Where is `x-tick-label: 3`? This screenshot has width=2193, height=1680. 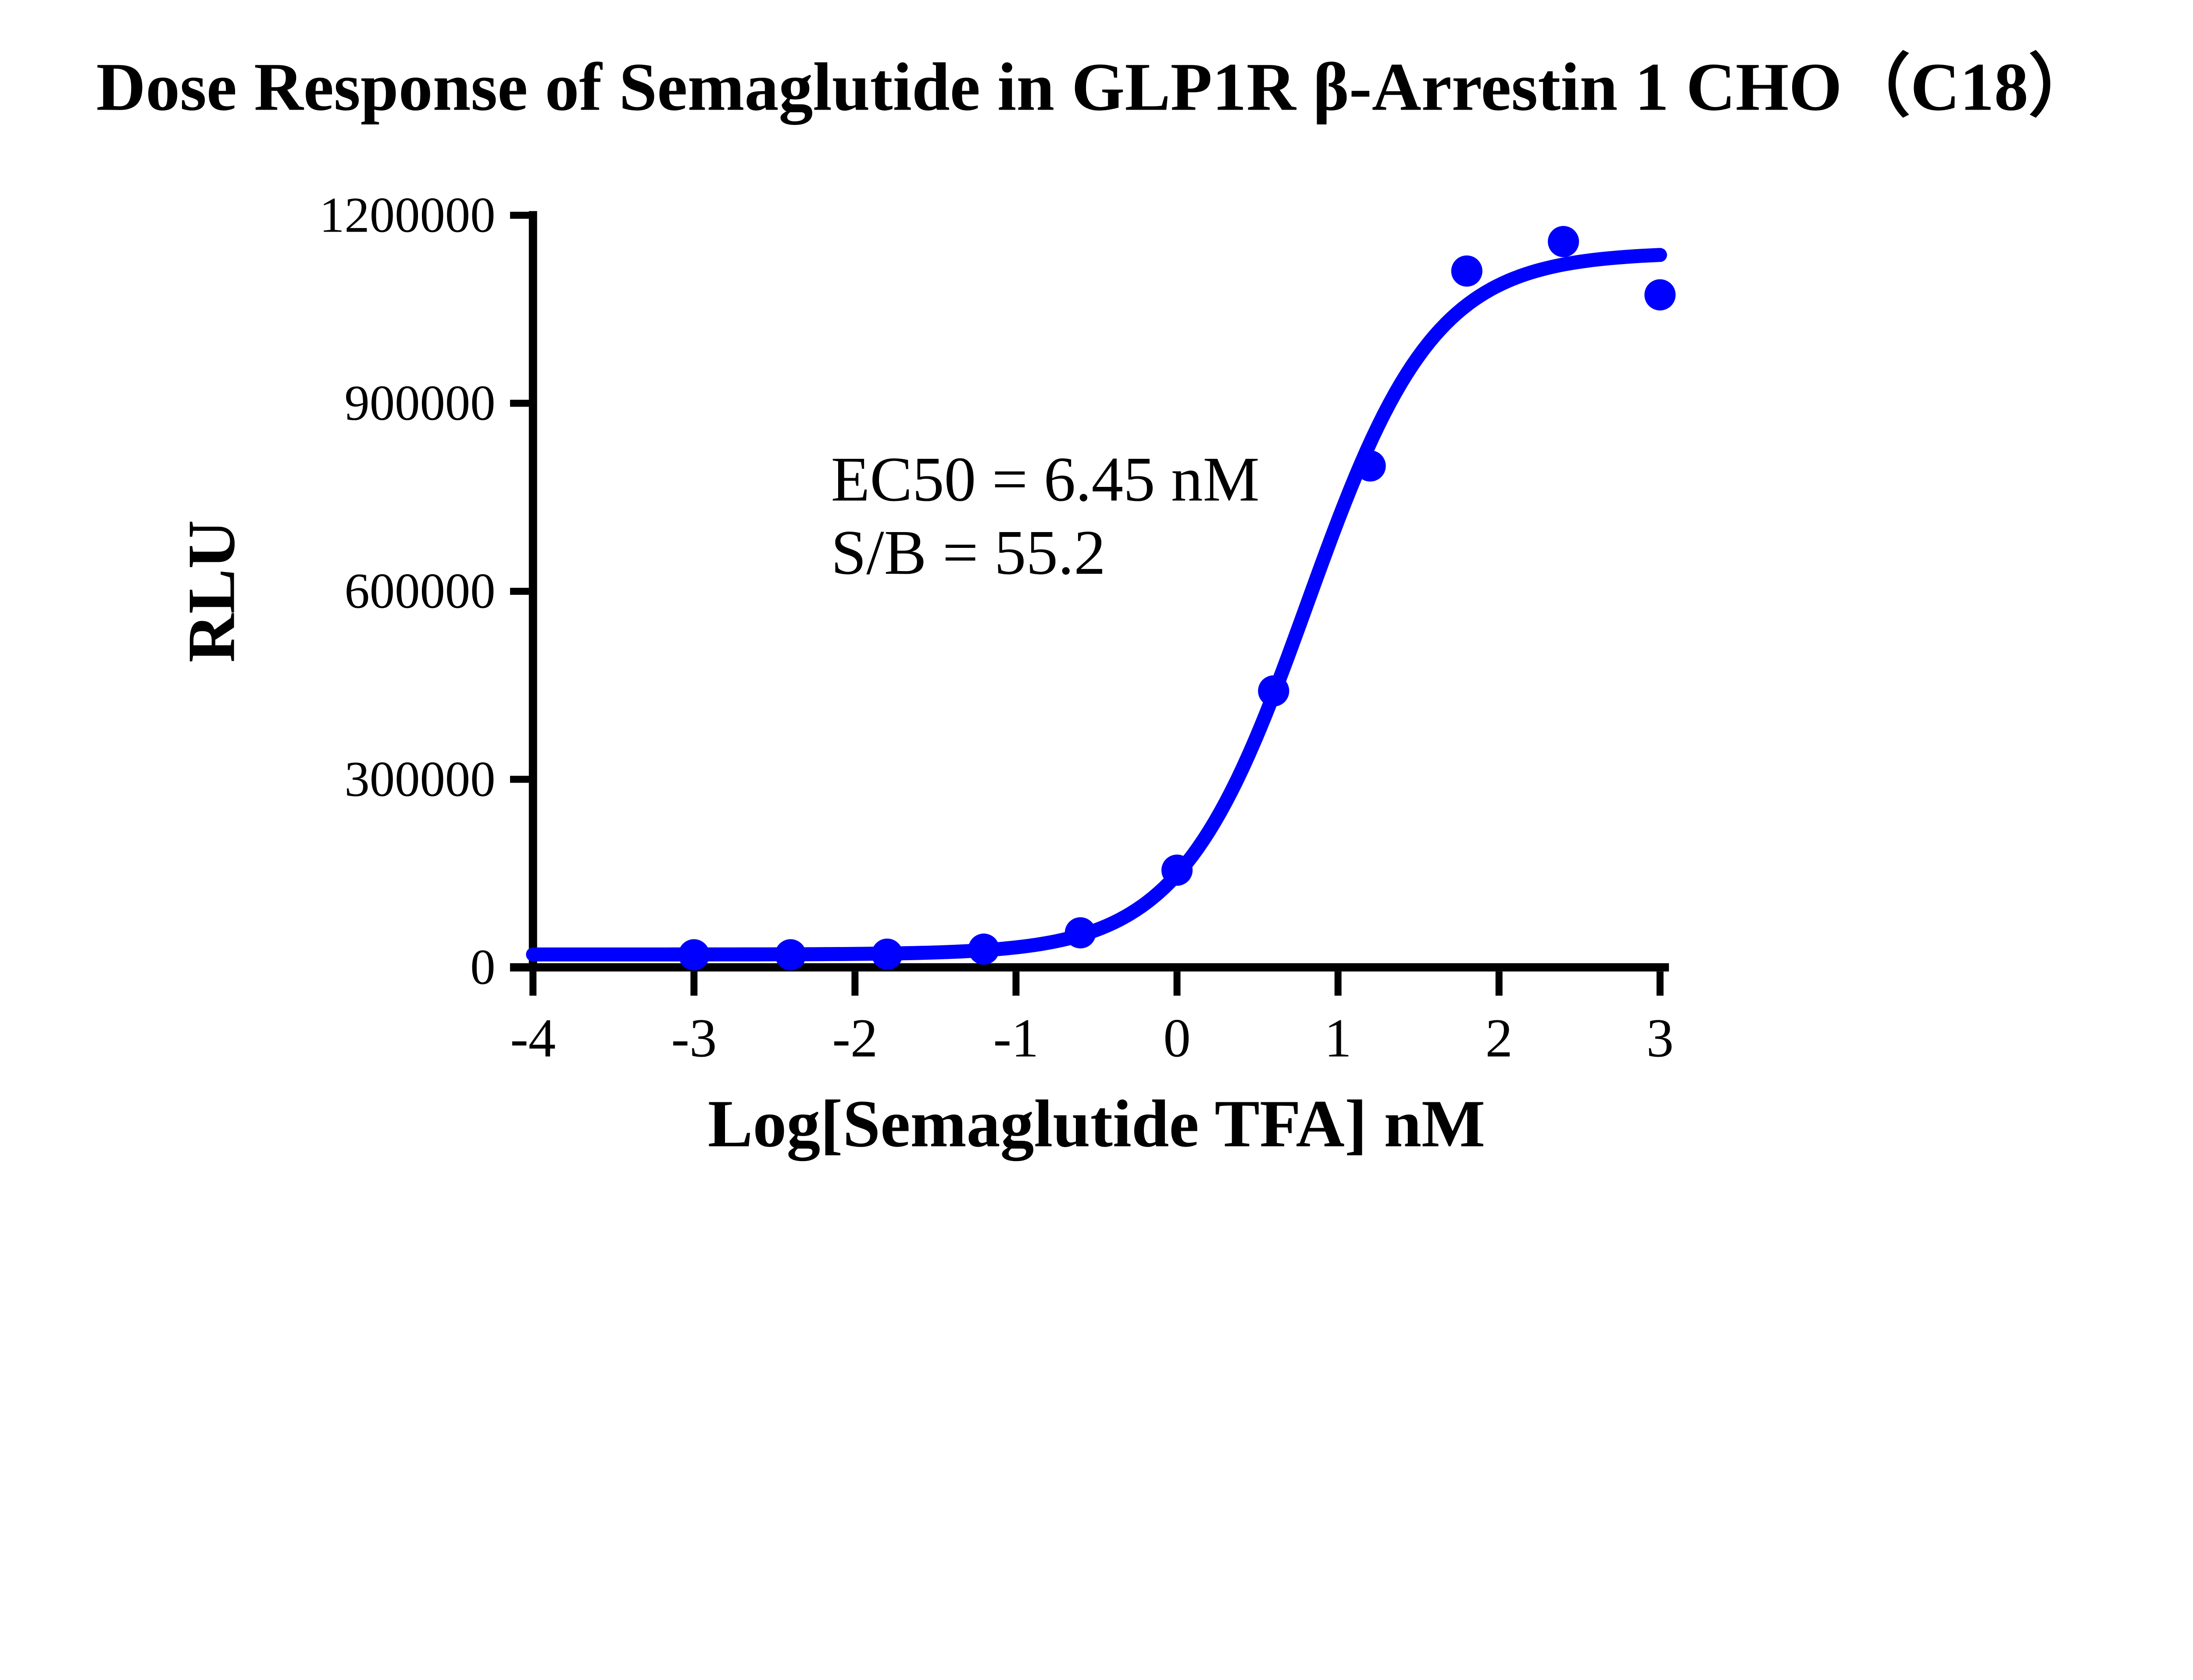
x-tick-label: 3 is located at coordinates (1660, 1038).